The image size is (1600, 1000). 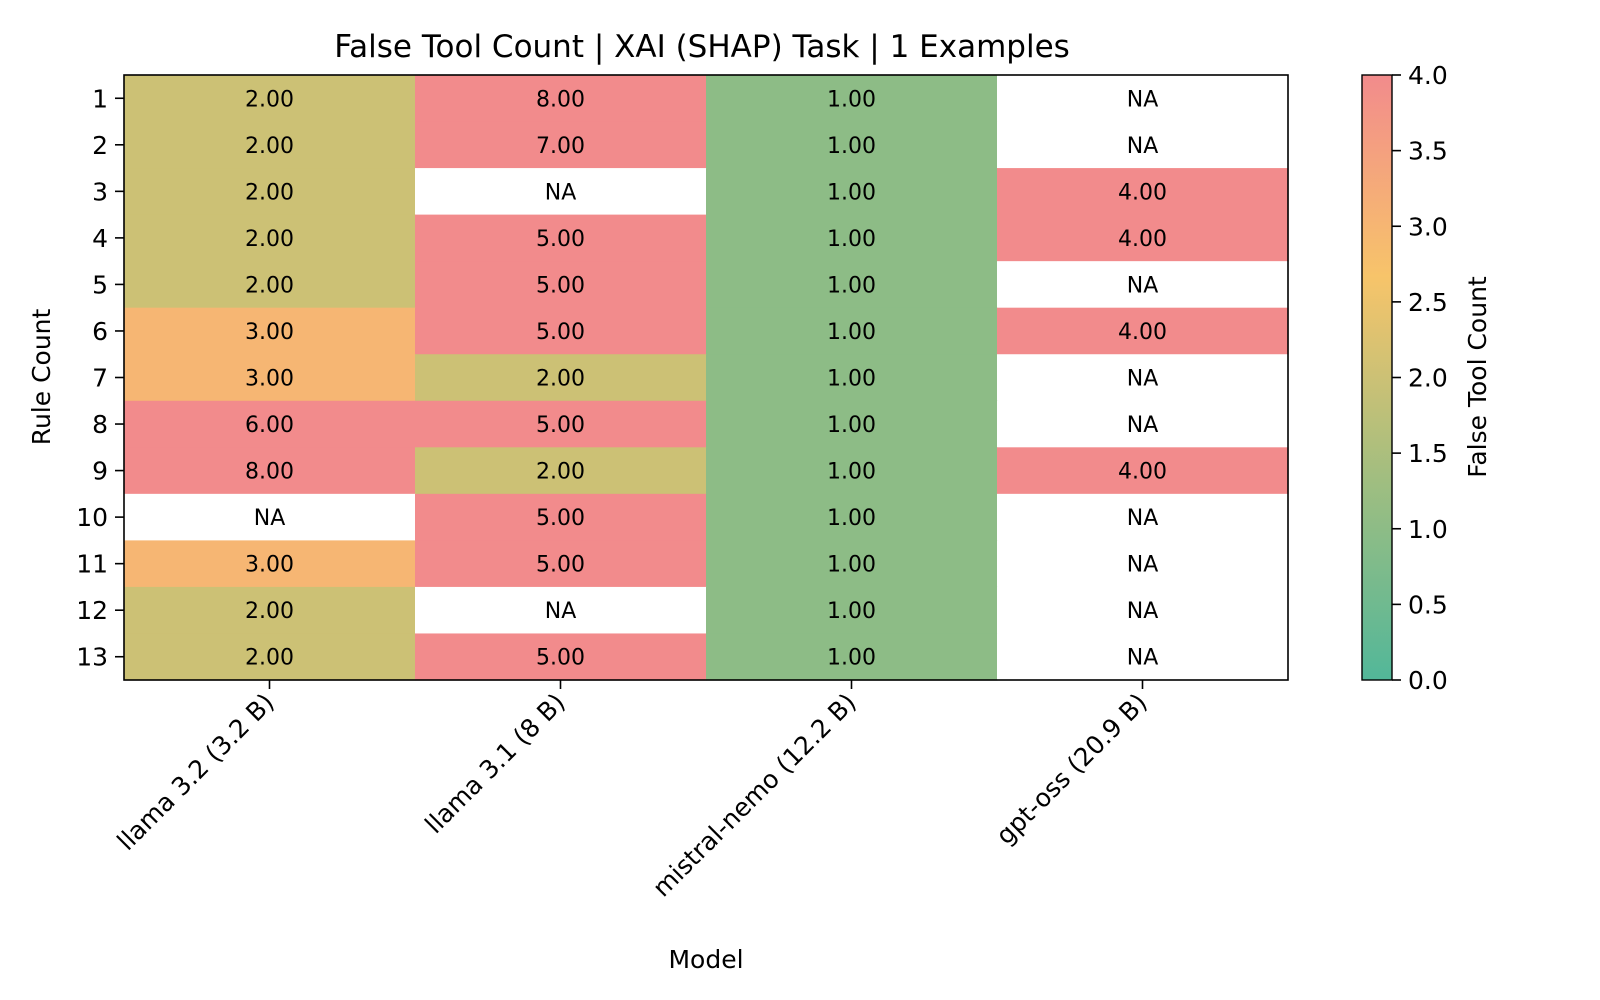 What do you see at coordinates (1428, 151) in the screenshot?
I see `colorbar-tick-label: 3.5` at bounding box center [1428, 151].